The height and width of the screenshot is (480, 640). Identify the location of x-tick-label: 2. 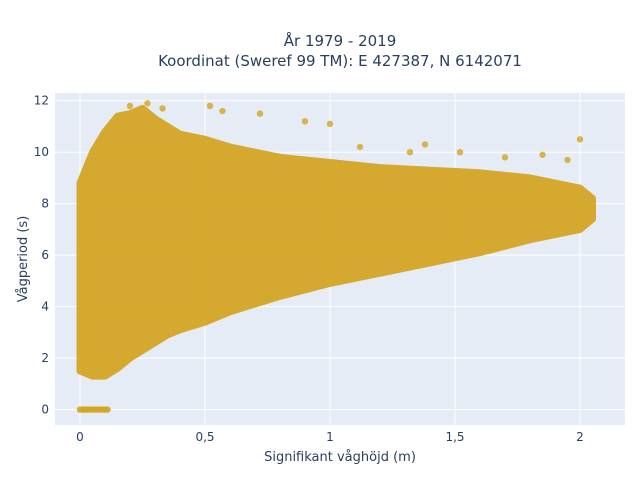
(580, 437).